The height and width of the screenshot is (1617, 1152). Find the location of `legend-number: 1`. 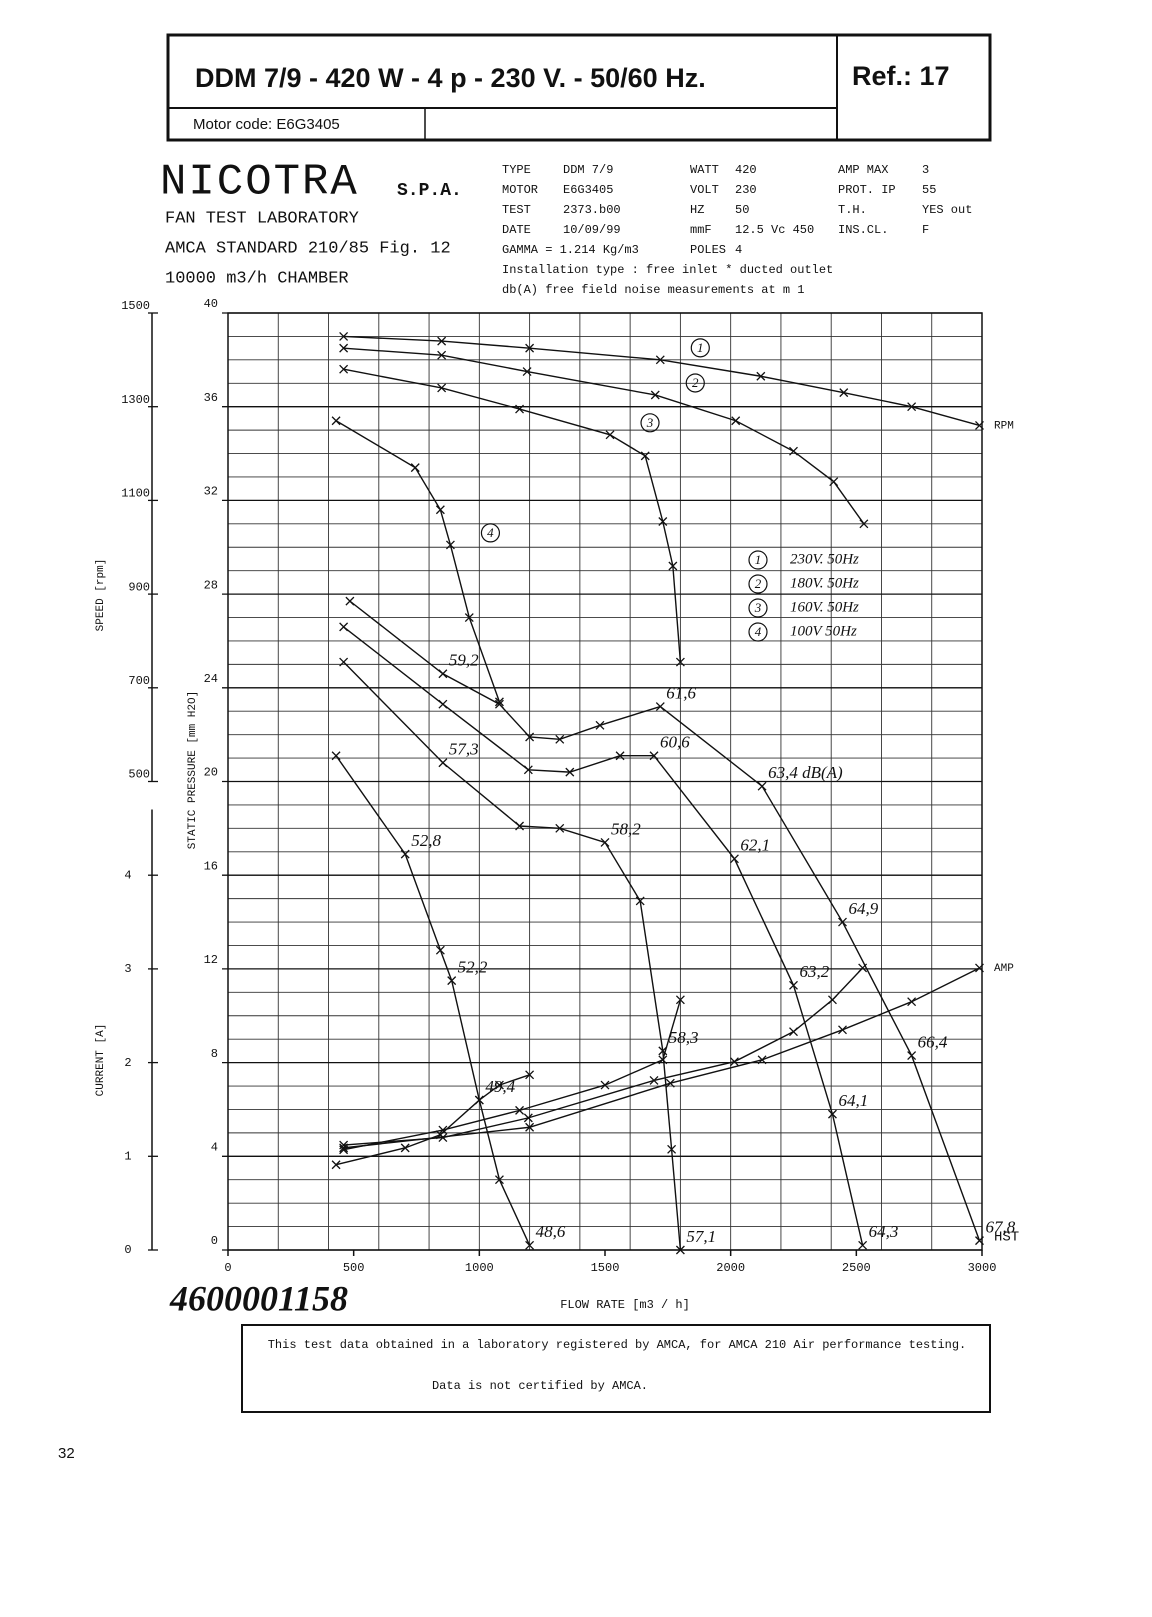

legend-number: 1 is located at coordinates (758, 559).